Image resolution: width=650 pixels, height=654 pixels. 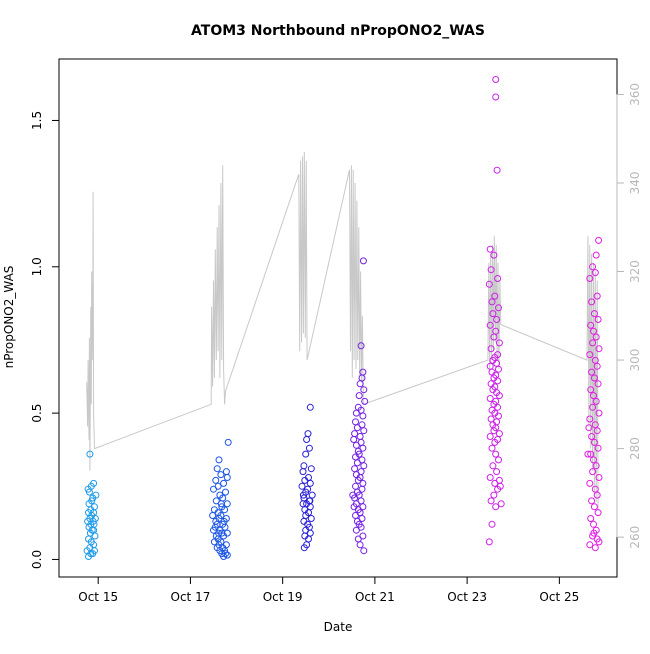 What do you see at coordinates (328, 590) in the screenshot?
I see `x-axis: Oct 15 Oct 17 Oct 19 Oct 21 Oct 23 Oct 25` at bounding box center [328, 590].